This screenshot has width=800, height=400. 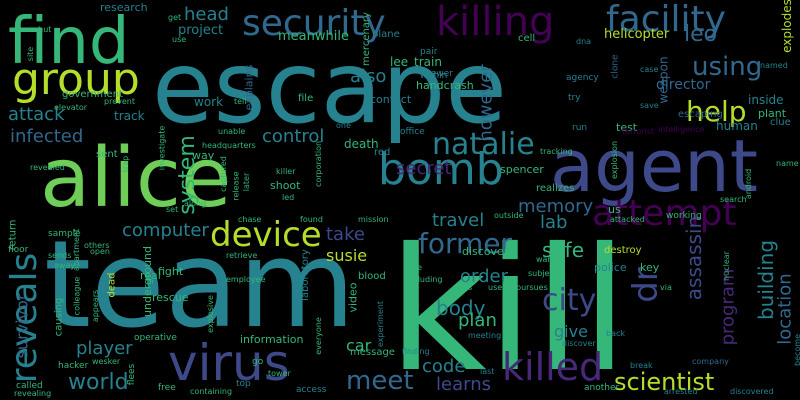 What do you see at coordinates (749, 184) in the screenshot?
I see `word-android: android` at bounding box center [749, 184].